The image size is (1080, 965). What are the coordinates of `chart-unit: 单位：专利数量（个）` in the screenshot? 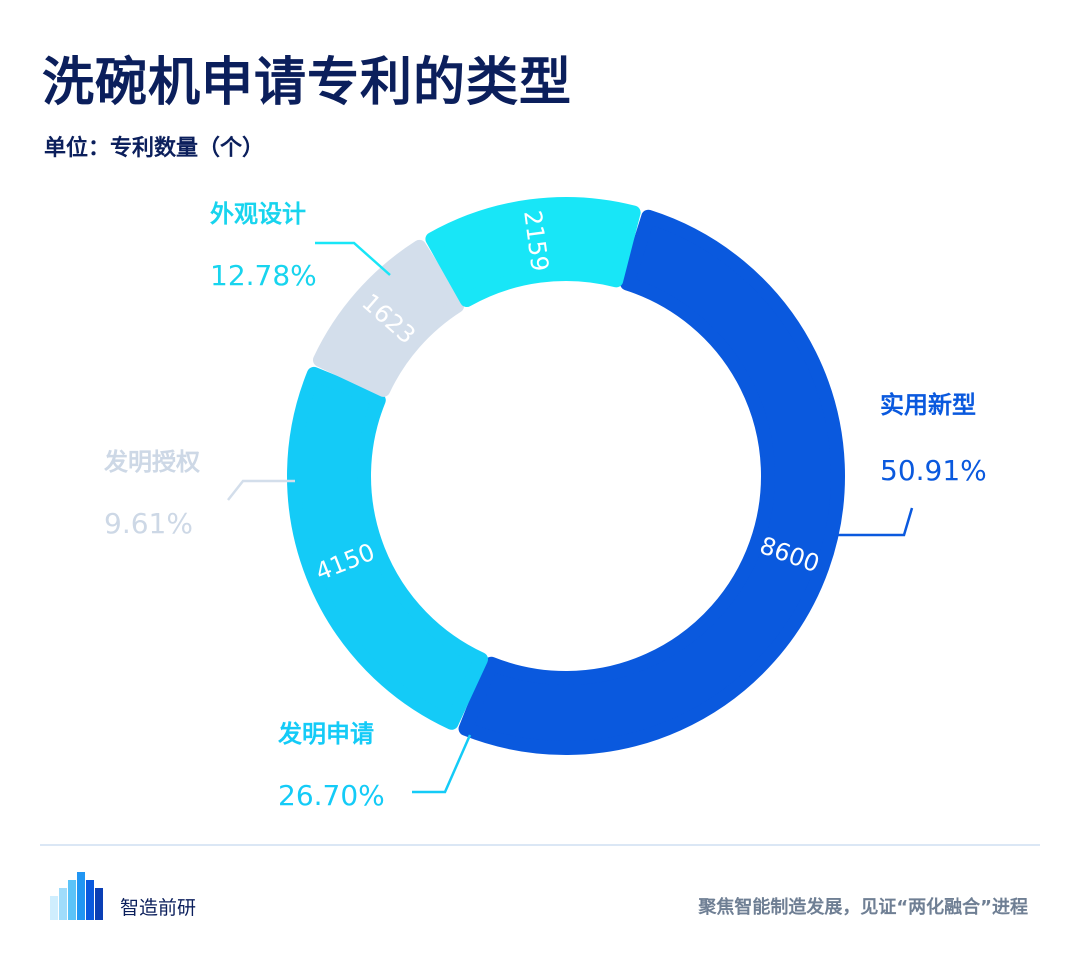 It's located at (154, 148).